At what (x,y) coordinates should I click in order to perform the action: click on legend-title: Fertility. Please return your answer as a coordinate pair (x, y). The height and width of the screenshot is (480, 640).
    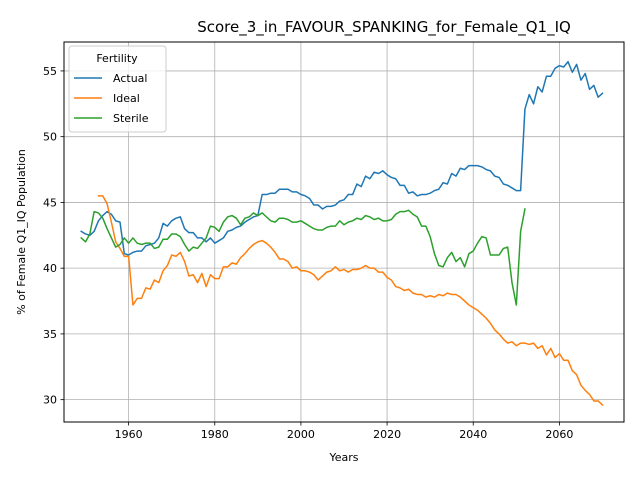
    Looking at the image, I should click on (117, 58).